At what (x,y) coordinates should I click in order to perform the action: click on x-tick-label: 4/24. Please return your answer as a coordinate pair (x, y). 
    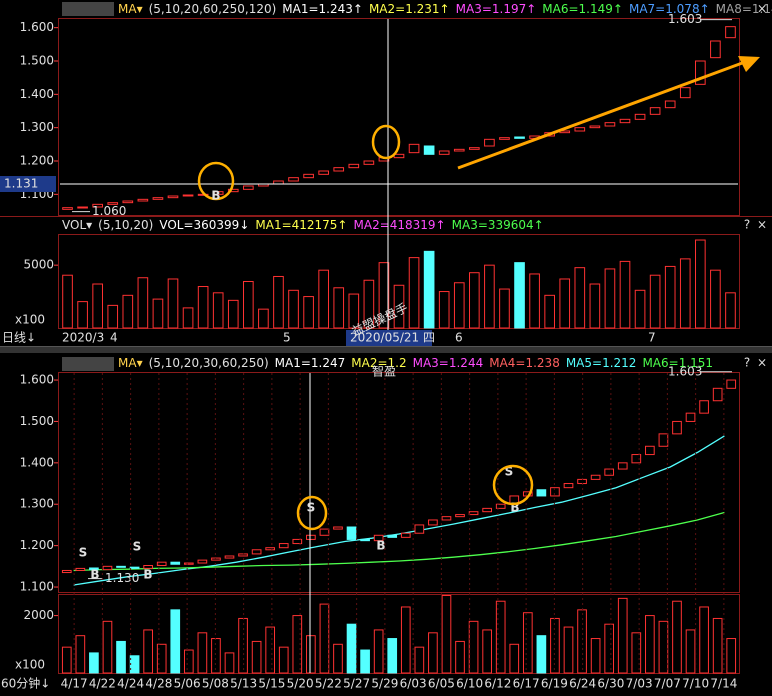
    Looking at the image, I should click on (130, 684).